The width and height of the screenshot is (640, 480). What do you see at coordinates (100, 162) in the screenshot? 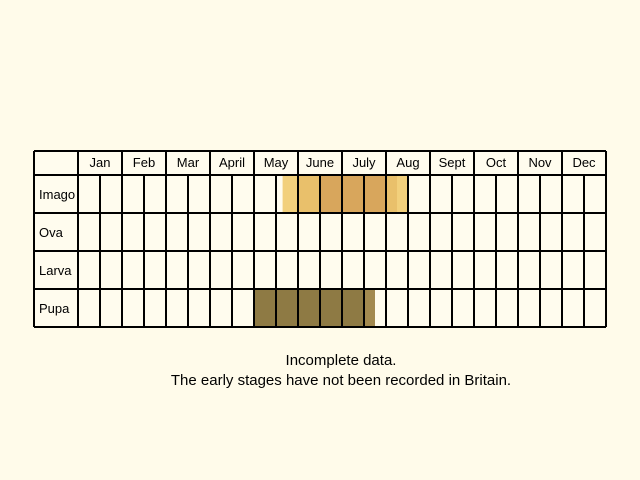
I see `month-label-jan: Jan` at bounding box center [100, 162].